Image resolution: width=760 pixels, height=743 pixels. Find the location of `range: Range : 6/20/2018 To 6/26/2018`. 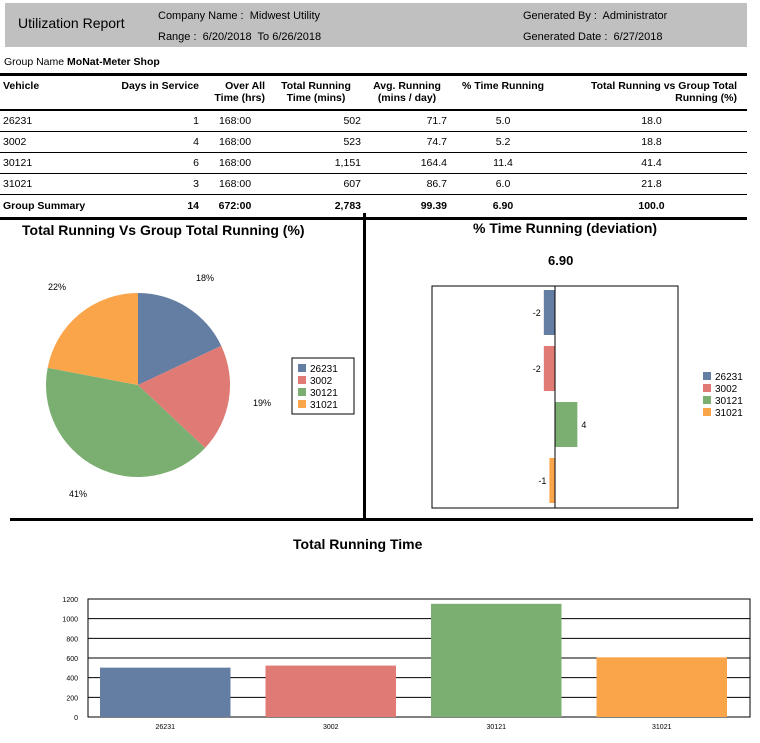

range: Range : 6/20/2018 To 6/26/2018 is located at coordinates (239, 37).